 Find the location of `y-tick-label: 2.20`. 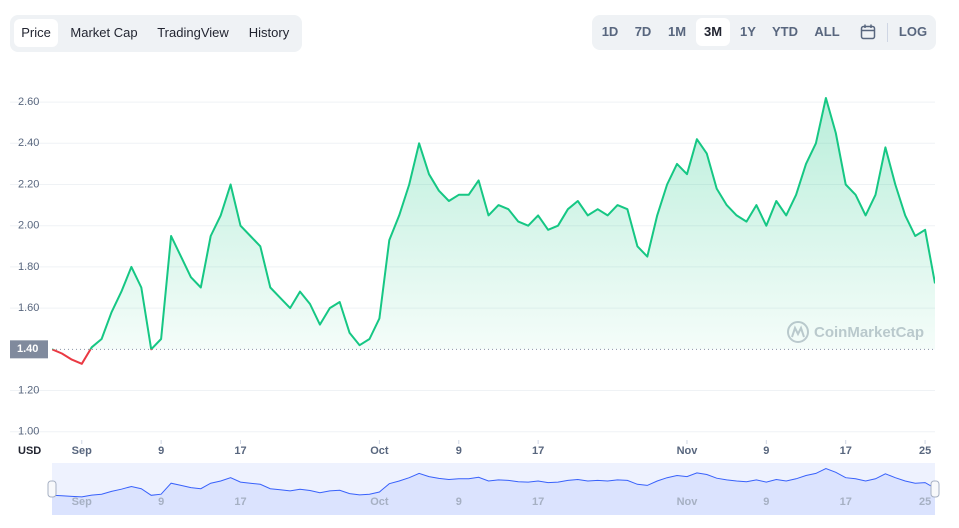

y-tick-label: 2.20 is located at coordinates (28, 184).